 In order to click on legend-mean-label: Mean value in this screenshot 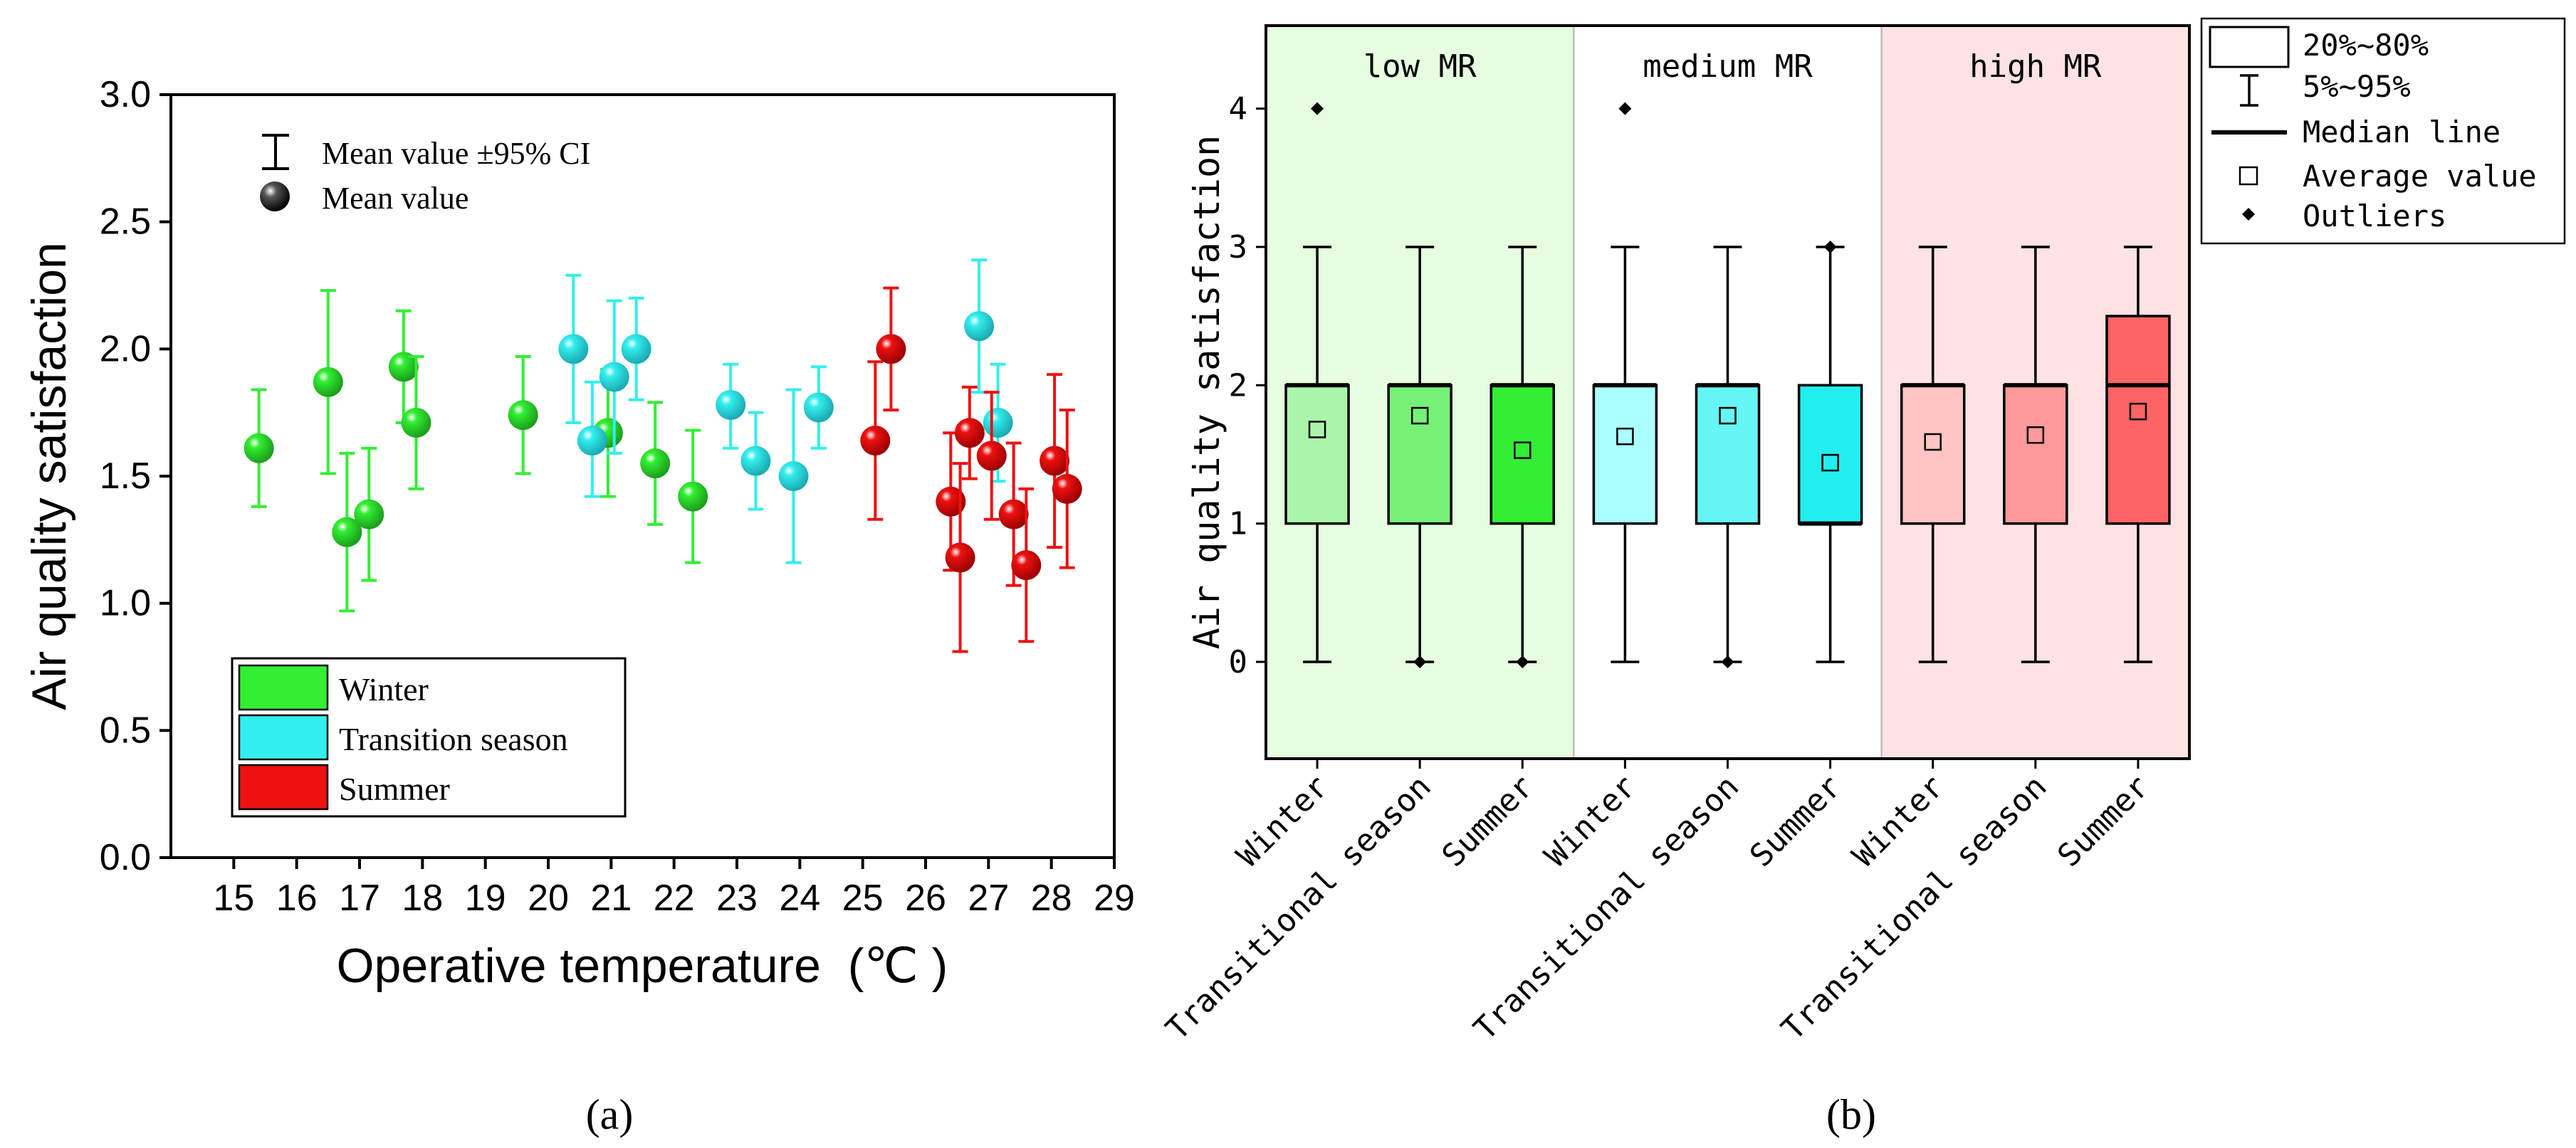, I will do `click(395, 198)`.